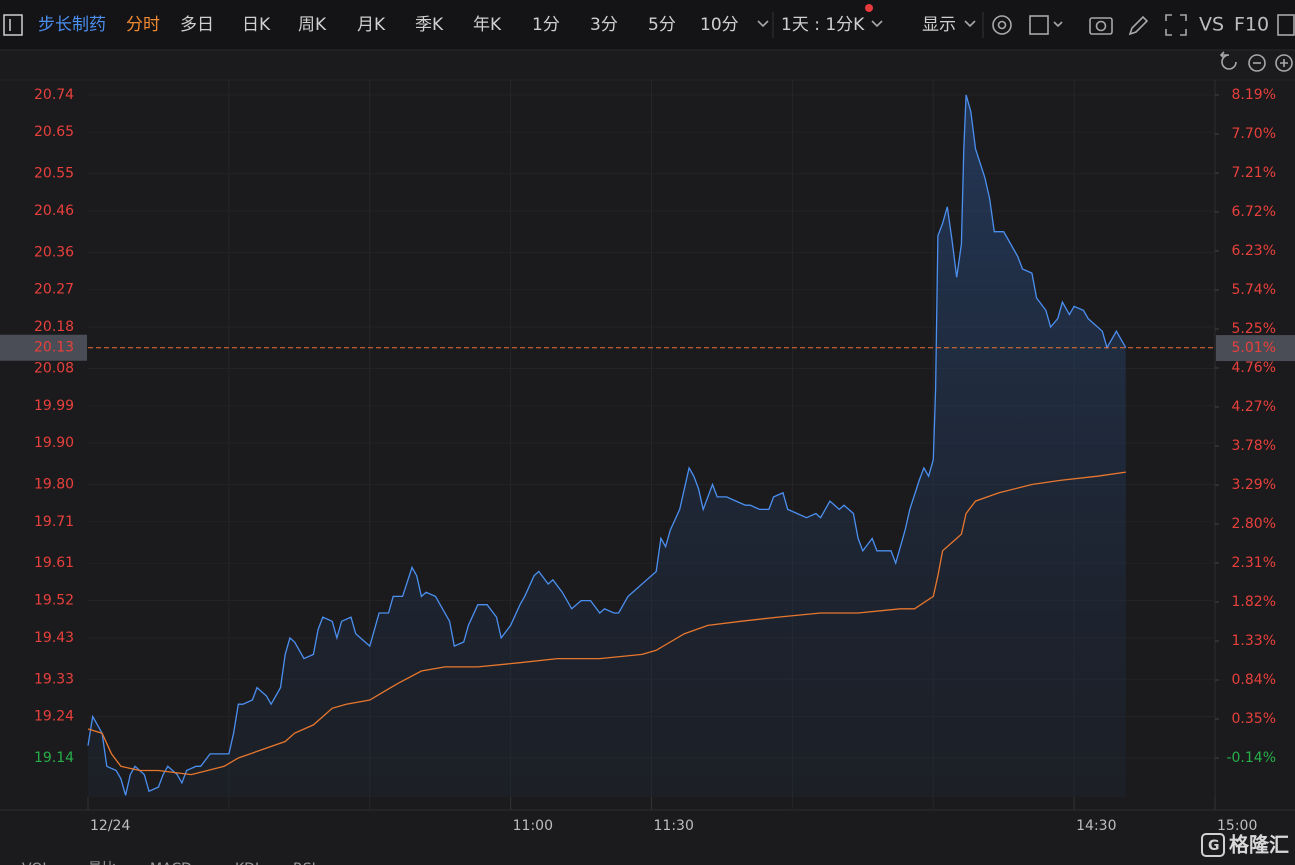 Image resolution: width=1295 pixels, height=865 pixels. What do you see at coordinates (247, 863) in the screenshot?
I see `indicator-tab: KDJ` at bounding box center [247, 863].